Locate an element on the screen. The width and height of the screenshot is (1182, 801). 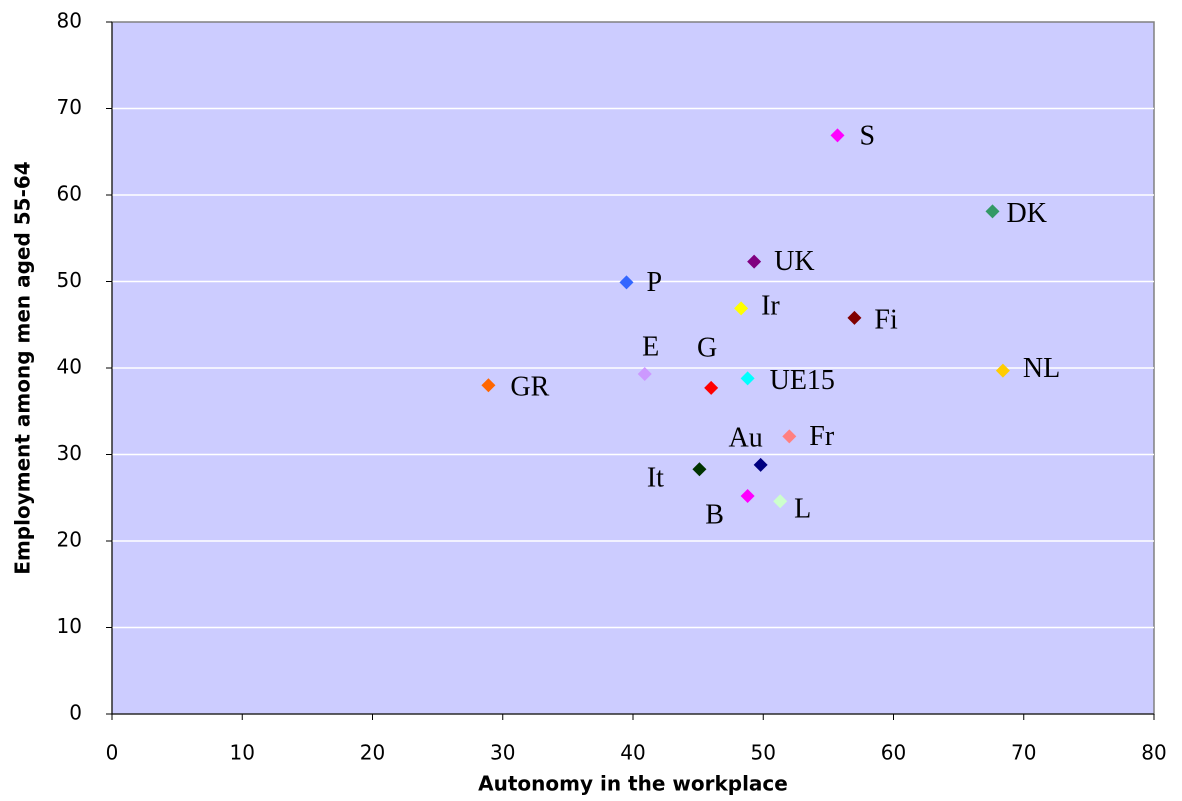
y-axis-title: Employment among men aged 55-64 is located at coordinates (23, 367).